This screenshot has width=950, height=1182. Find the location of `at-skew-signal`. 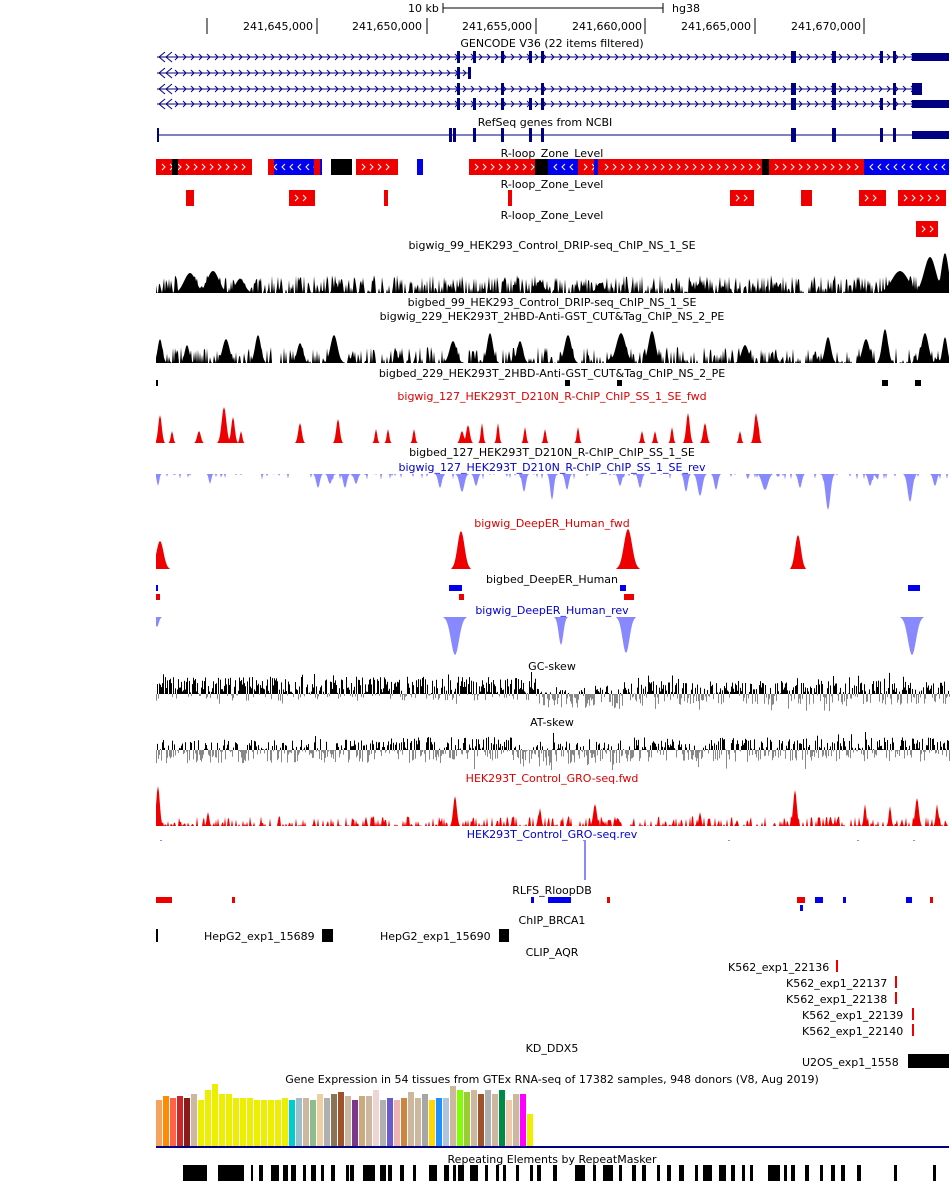

at-skew-signal is located at coordinates (475, 749).